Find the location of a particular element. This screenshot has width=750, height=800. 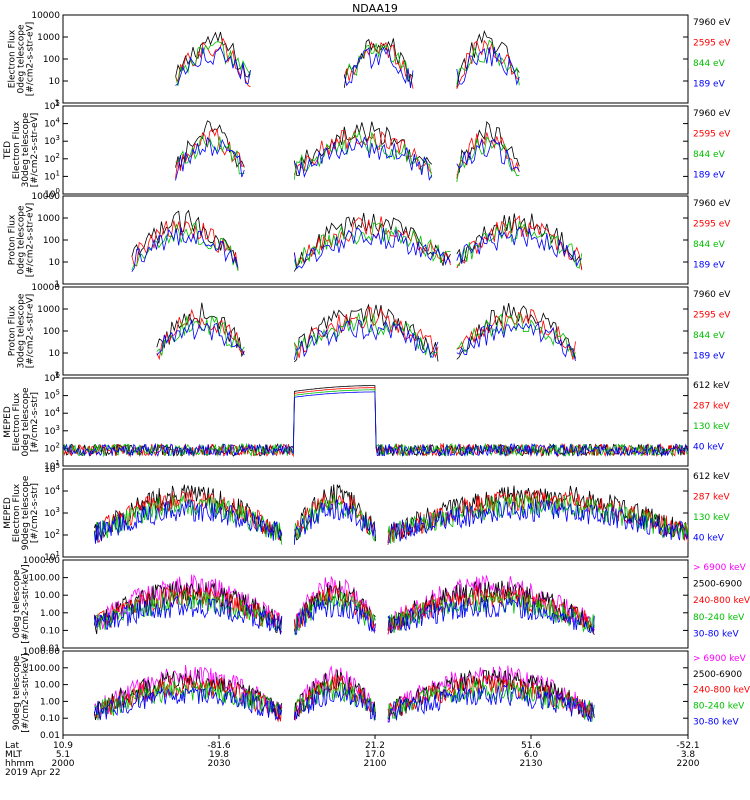

y-tick-label: 0.01 is located at coordinates (50, 649).